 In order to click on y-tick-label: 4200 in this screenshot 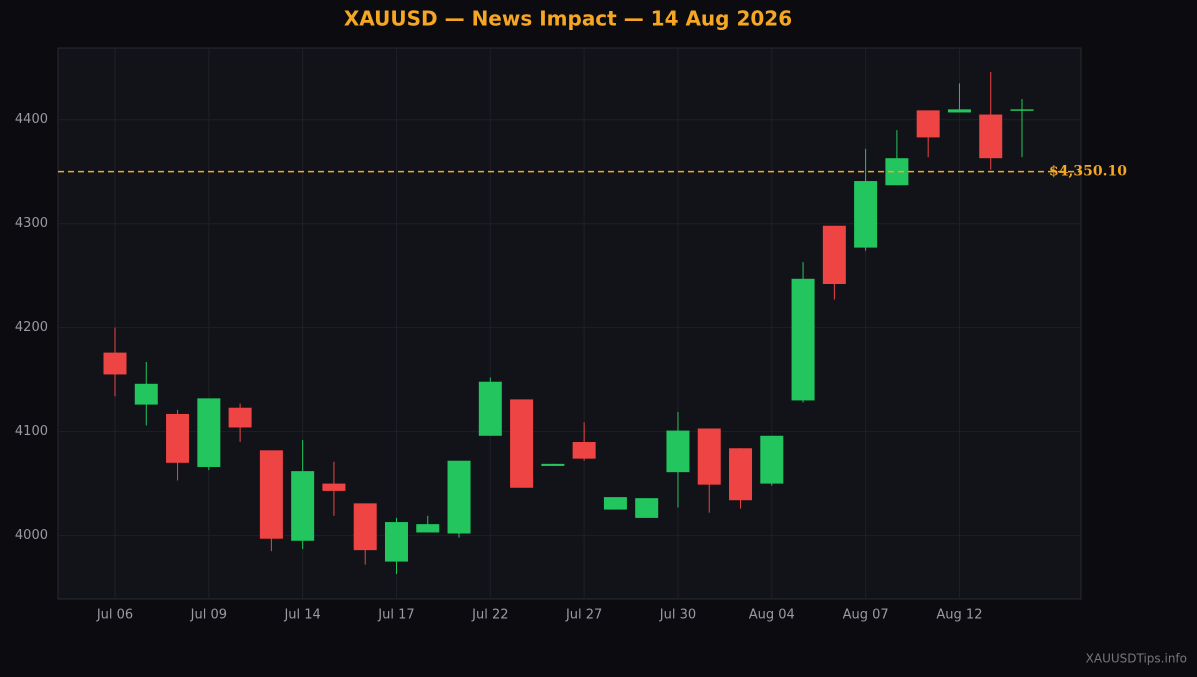, I will do `click(31, 327)`.